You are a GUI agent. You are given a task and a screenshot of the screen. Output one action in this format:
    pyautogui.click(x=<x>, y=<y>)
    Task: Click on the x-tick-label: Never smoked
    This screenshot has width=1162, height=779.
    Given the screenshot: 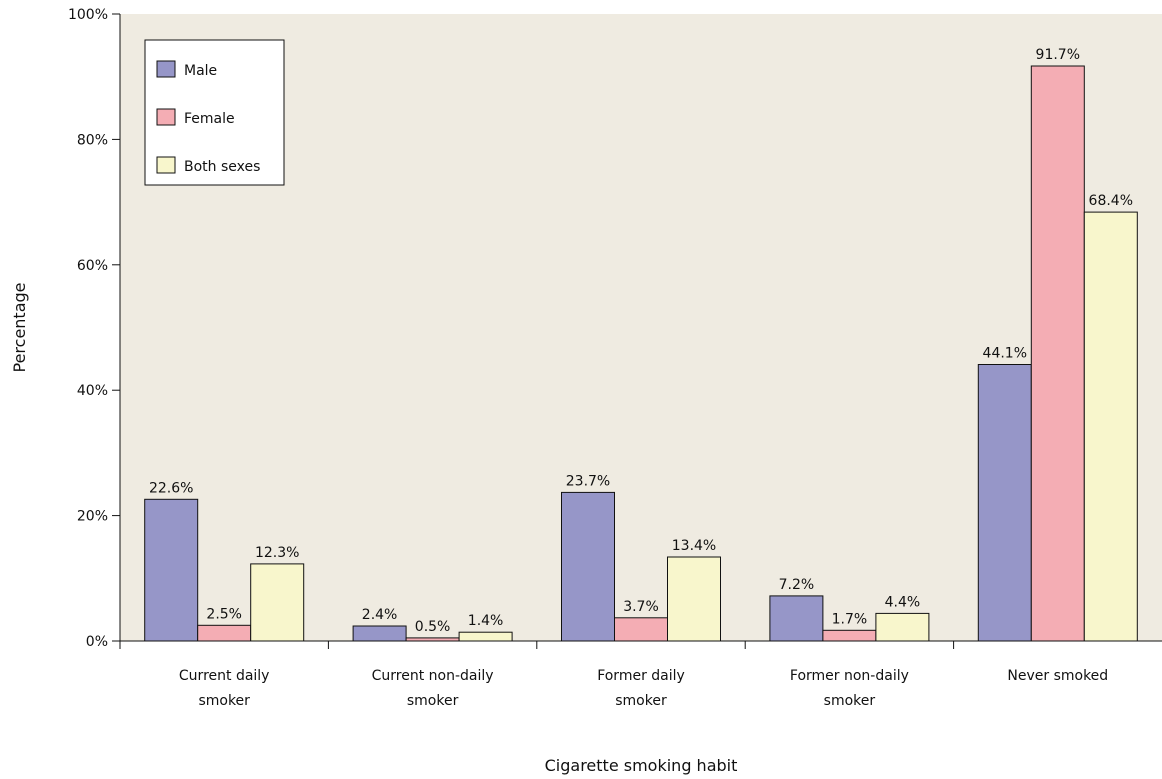 What is the action you would take?
    pyautogui.click(x=1057, y=676)
    